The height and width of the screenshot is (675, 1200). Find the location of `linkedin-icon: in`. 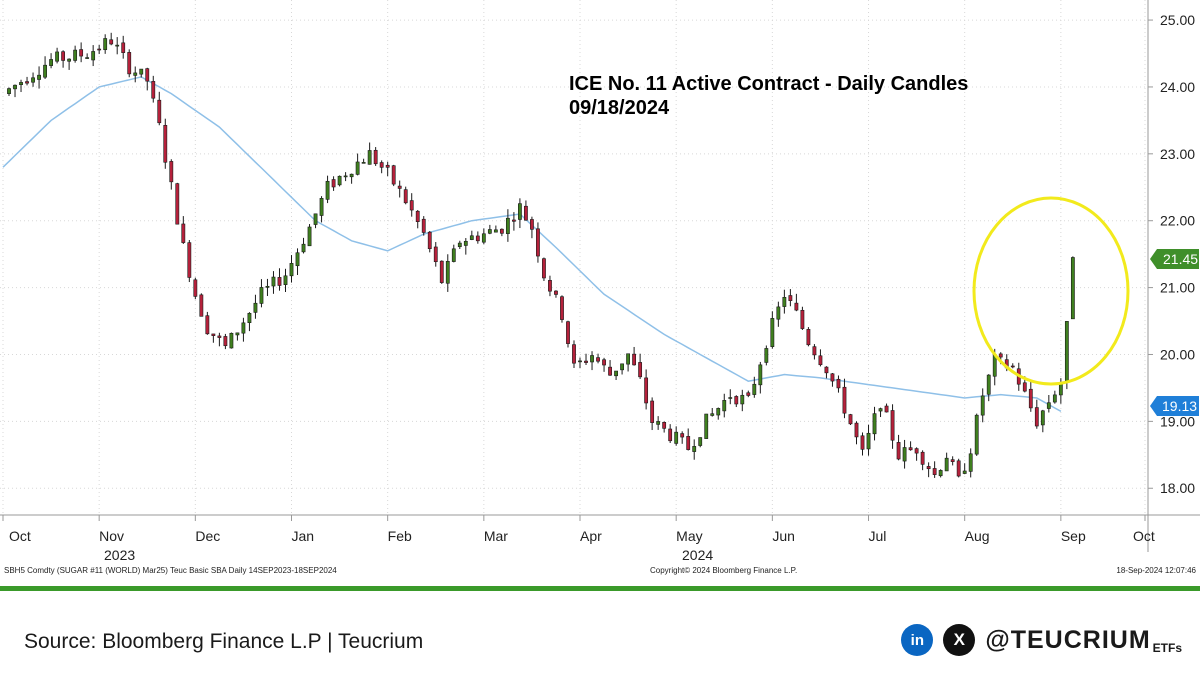

linkedin-icon: in is located at coordinates (917, 640).